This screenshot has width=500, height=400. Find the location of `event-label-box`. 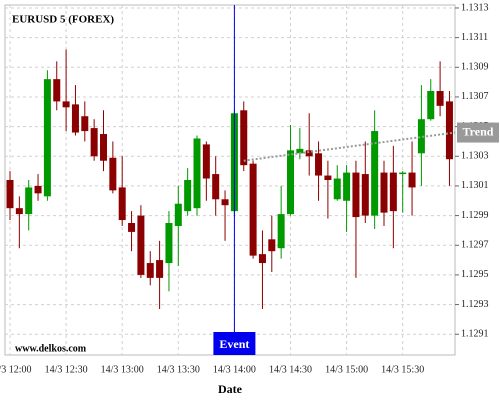

event-label-box is located at coordinates (234, 343).